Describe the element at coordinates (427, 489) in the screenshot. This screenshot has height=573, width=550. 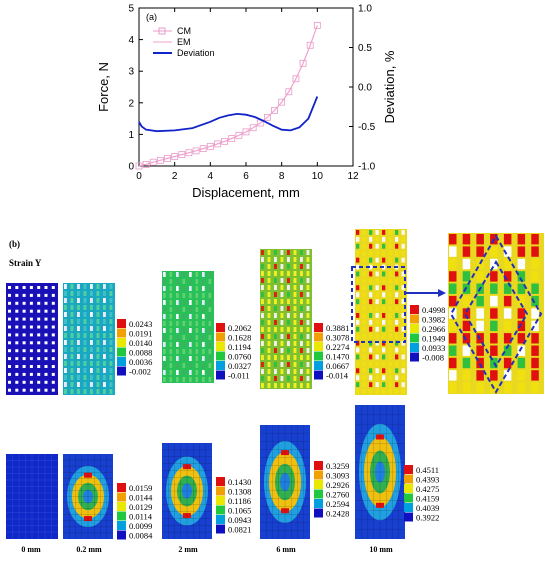
I see `scale-label: 0.4275` at that location.